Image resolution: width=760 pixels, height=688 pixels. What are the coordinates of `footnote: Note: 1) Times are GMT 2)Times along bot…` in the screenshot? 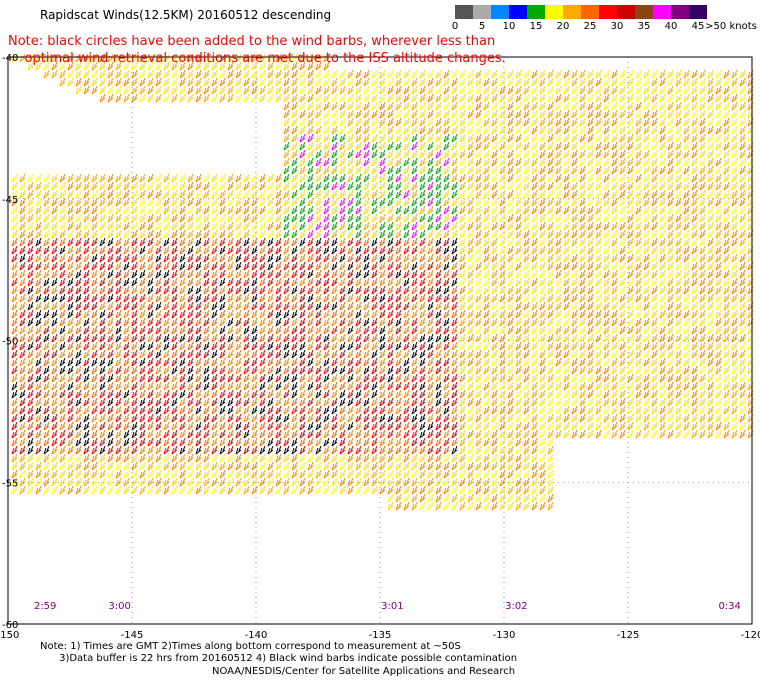 It's located at (278, 653).